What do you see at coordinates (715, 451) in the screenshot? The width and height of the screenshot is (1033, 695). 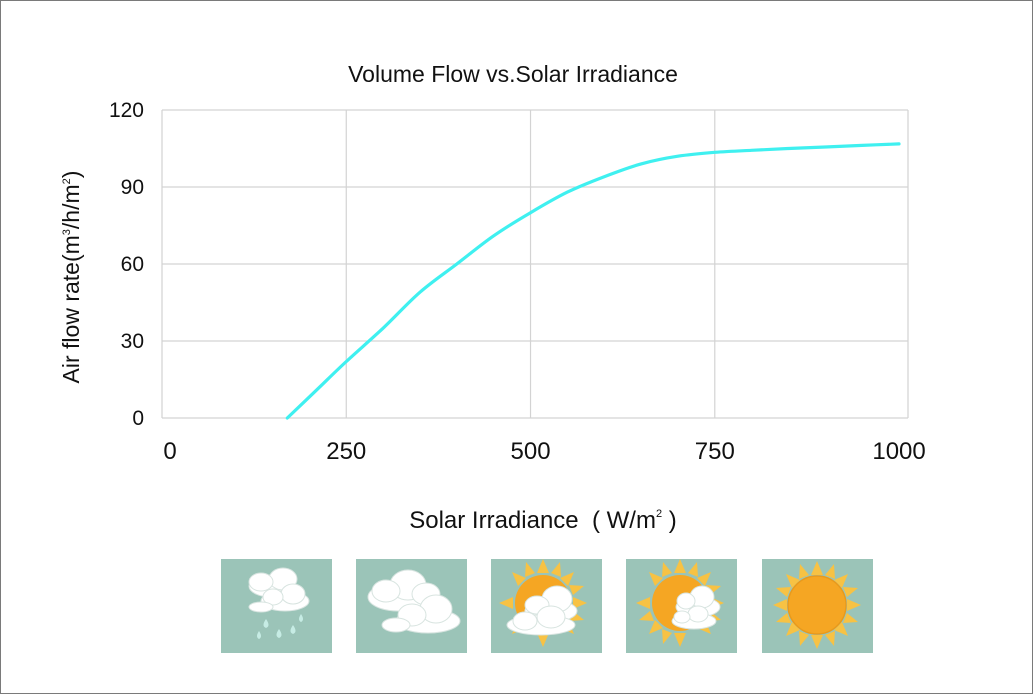 I see `x-tick-label: 750` at bounding box center [715, 451].